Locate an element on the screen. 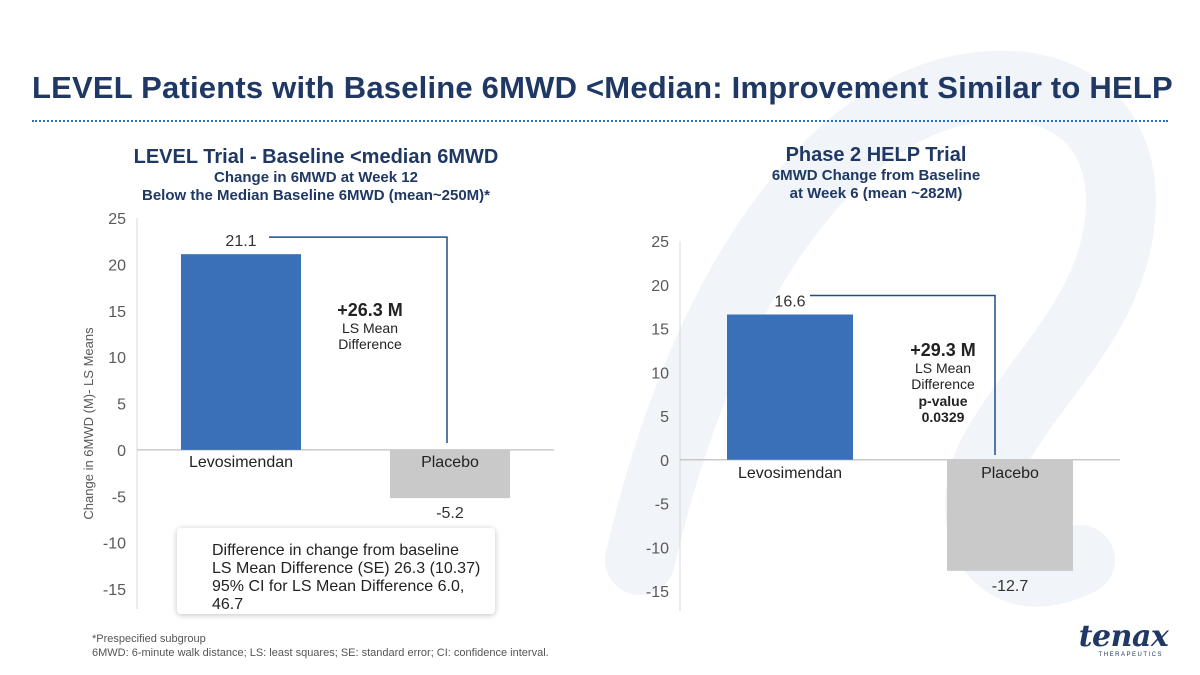 The width and height of the screenshot is (1200, 675). title-divider is located at coordinates (600, 121).